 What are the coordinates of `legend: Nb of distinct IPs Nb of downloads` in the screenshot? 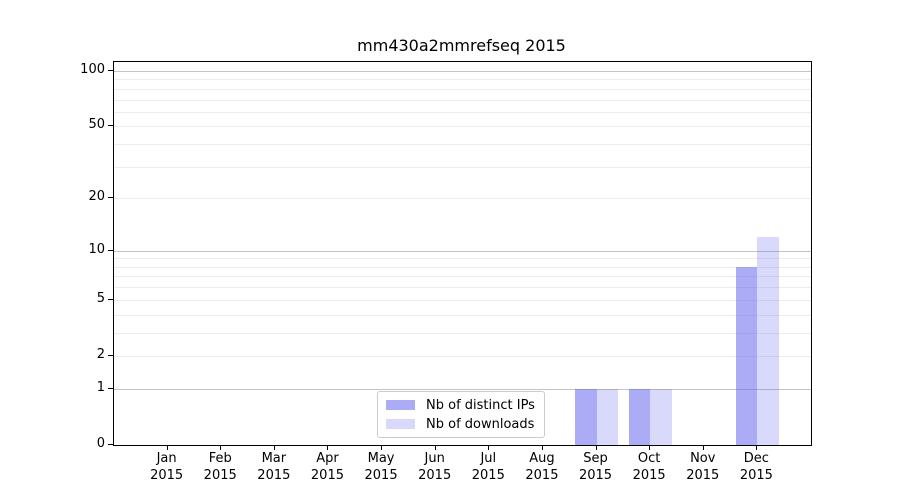 It's located at (461, 414).